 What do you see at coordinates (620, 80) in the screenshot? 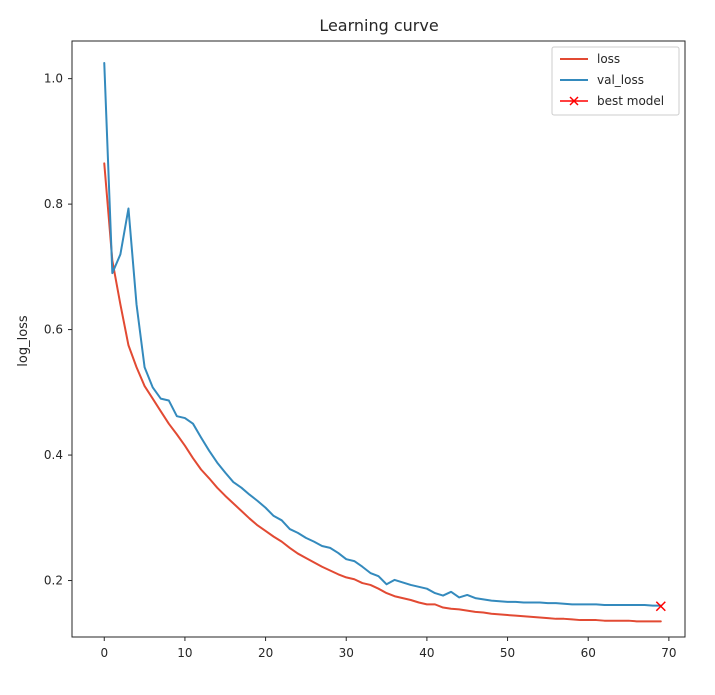
I see `legend-label-val-loss: val_loss` at bounding box center [620, 80].